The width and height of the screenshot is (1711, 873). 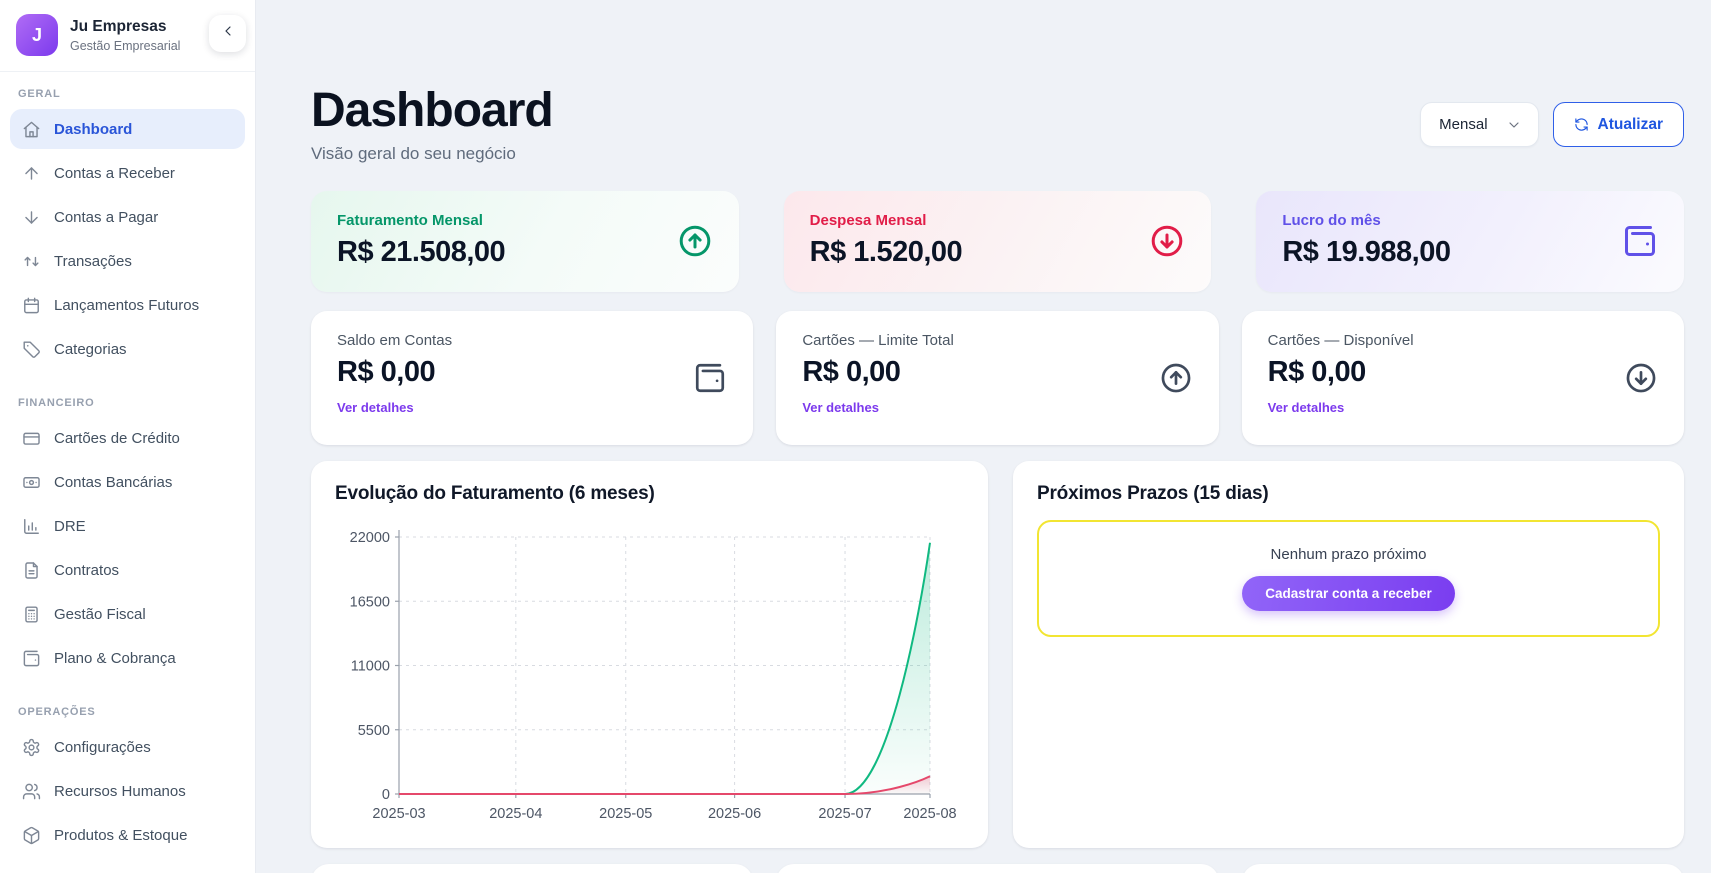 I want to click on brand-name: Ju Empresas, so click(x=118, y=27).